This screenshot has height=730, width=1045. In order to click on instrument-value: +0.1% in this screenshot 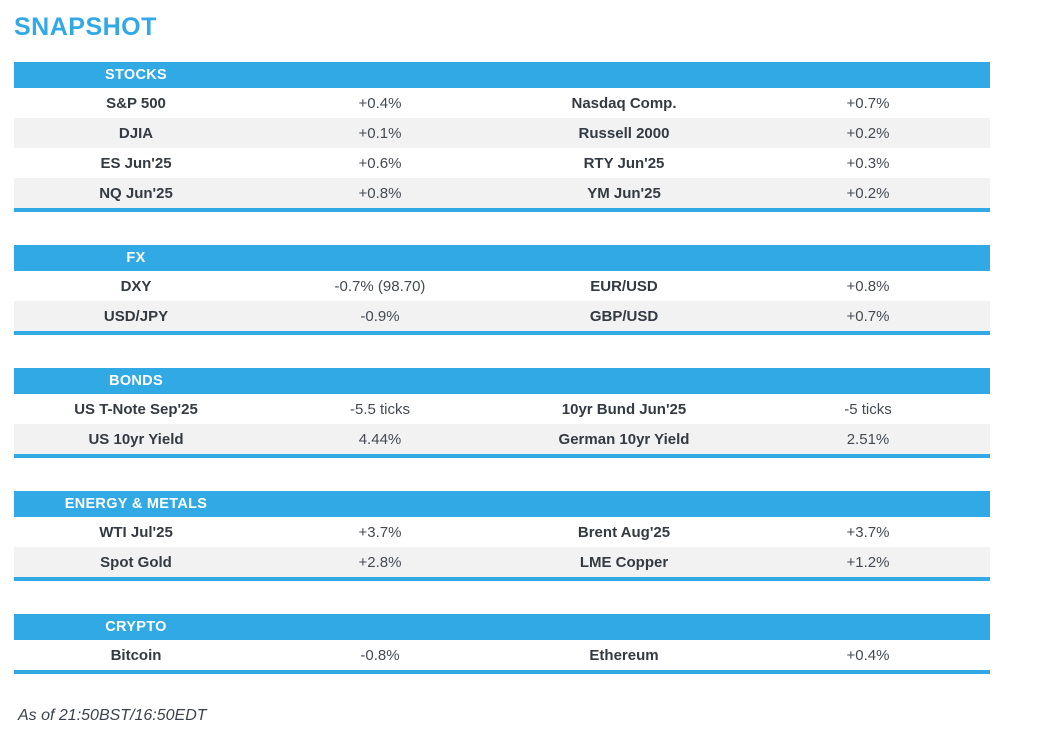, I will do `click(380, 133)`.